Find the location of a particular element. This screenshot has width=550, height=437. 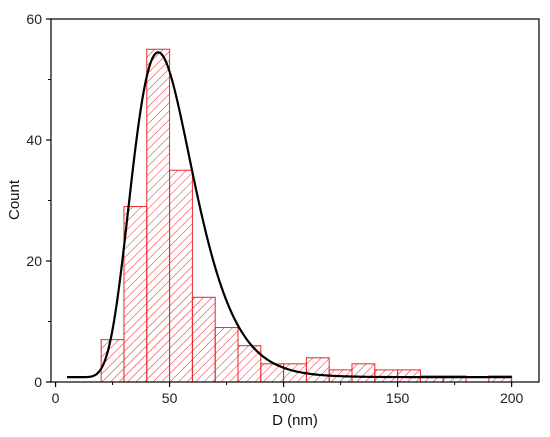

x-tick-label-0: 0 is located at coordinates (56, 398).